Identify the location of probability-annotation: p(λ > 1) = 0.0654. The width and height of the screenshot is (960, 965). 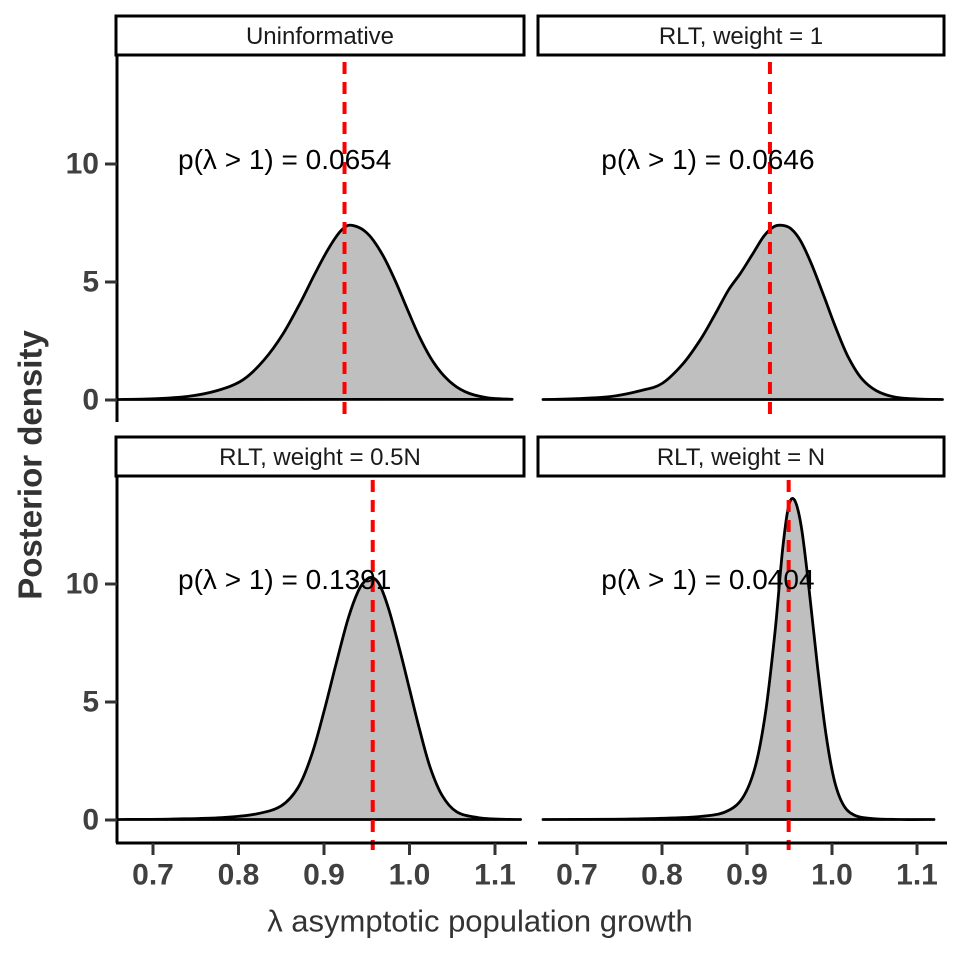
(284, 159).